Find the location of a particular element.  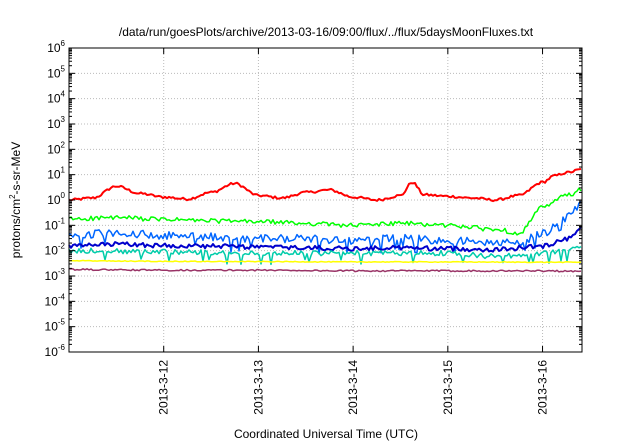

x-tick-label: 2013-3-16 is located at coordinates (543, 387).